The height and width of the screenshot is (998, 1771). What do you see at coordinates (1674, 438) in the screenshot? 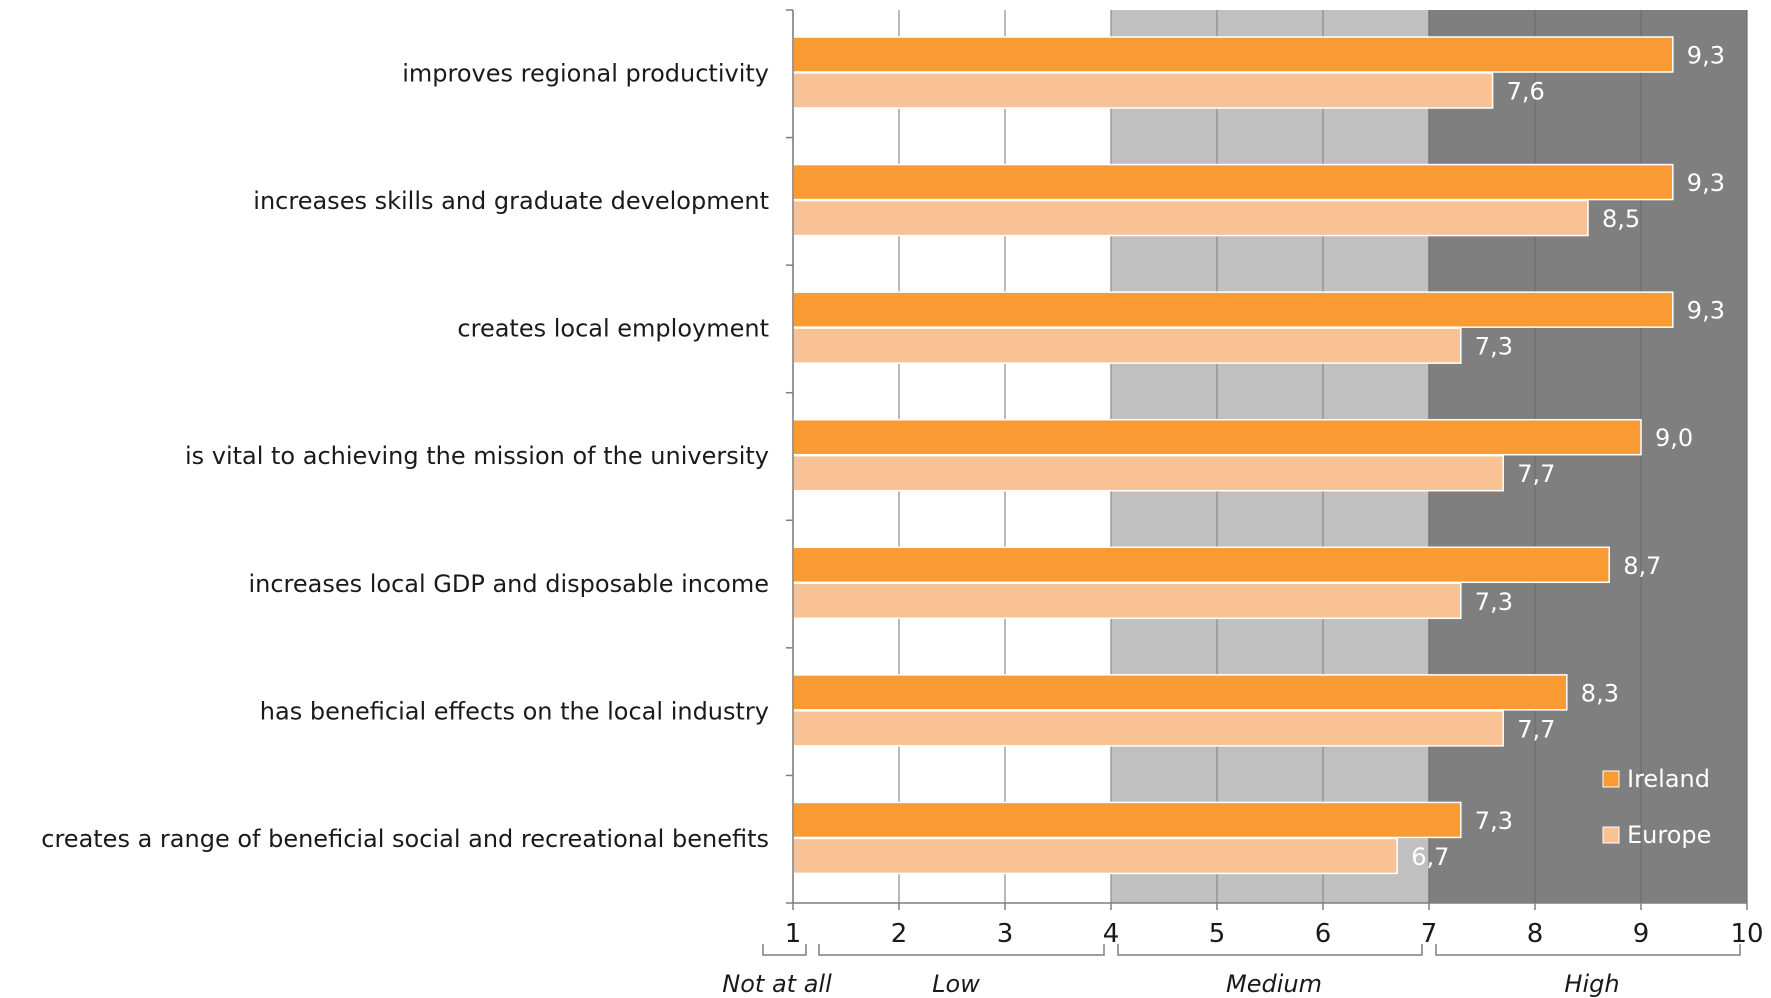
I see `value-label-ireland-3: 9,0` at bounding box center [1674, 438].